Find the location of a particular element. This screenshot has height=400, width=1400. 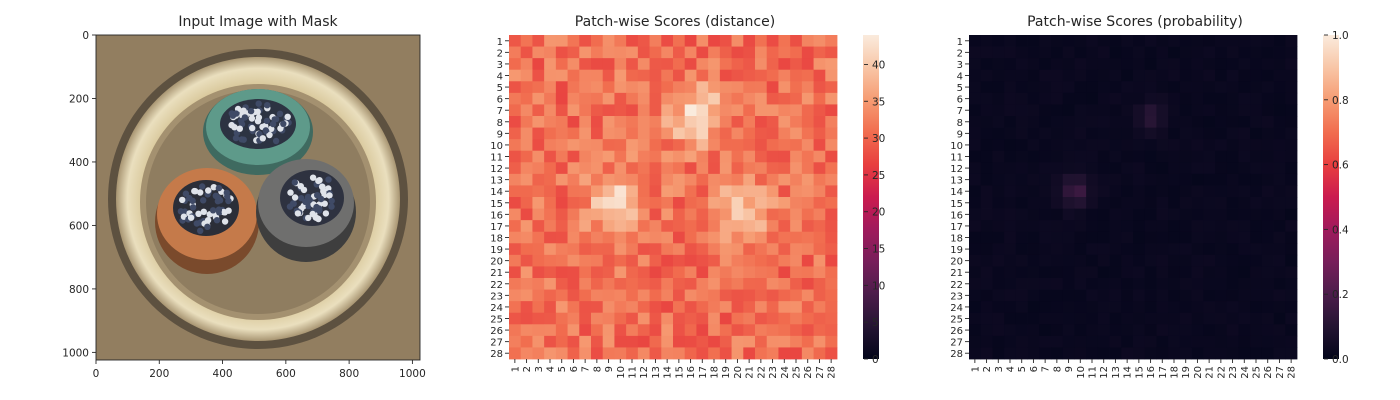

row-label: 3 is located at coordinates (500, 65).